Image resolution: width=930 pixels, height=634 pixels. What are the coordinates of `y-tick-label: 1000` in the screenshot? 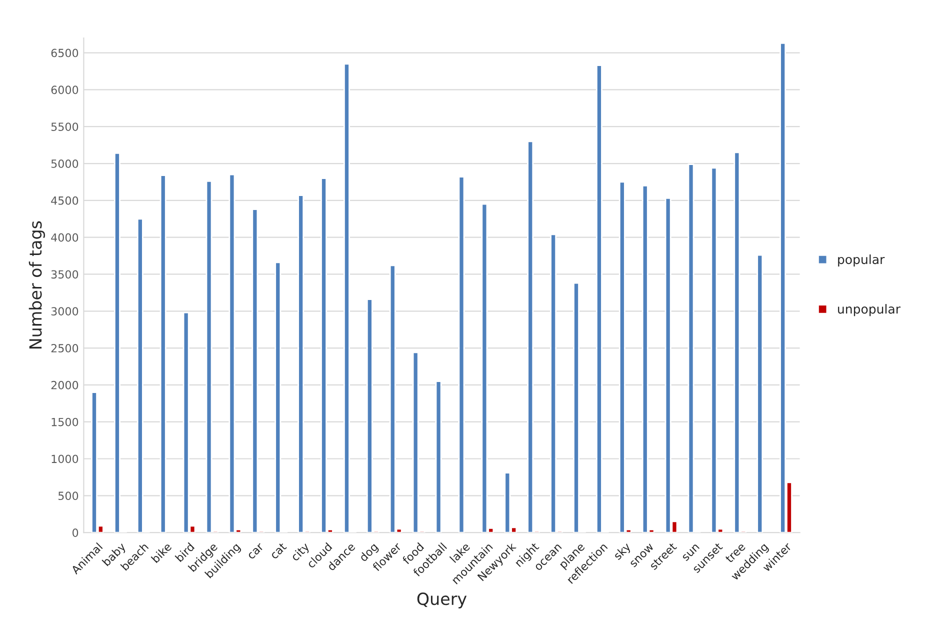 It's located at (65, 459).